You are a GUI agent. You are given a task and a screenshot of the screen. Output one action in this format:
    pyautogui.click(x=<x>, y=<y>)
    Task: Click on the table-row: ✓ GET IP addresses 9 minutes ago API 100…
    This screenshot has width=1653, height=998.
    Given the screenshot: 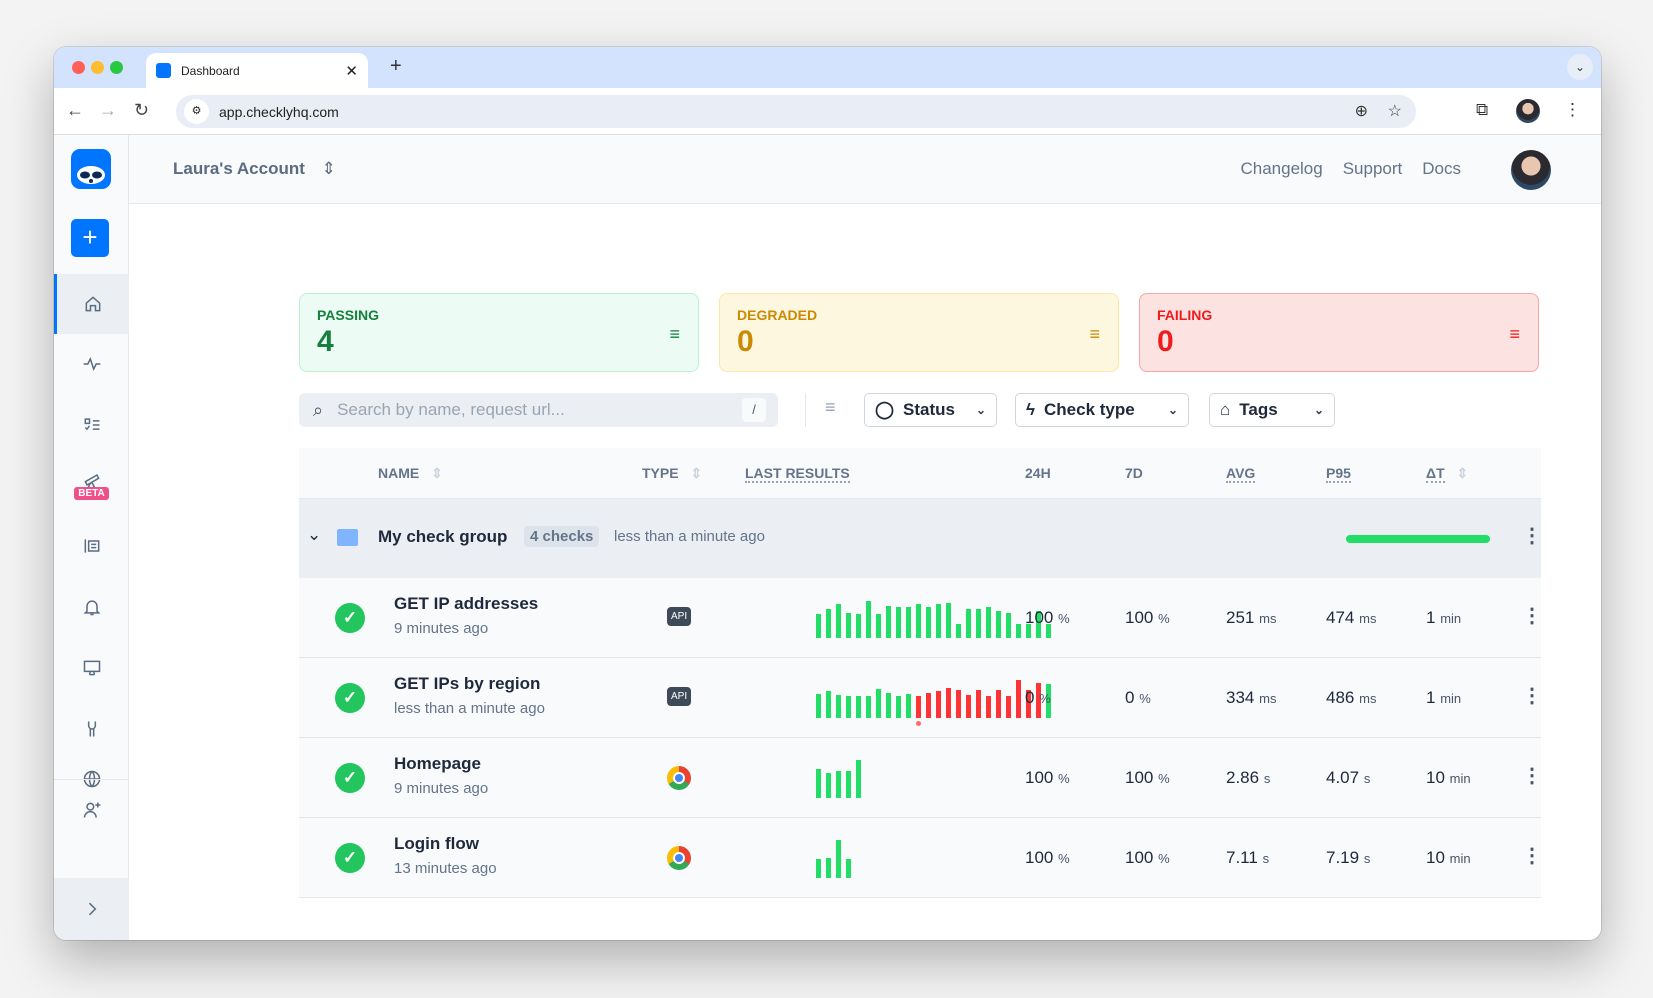 What is the action you would take?
    pyautogui.click(x=920, y=618)
    